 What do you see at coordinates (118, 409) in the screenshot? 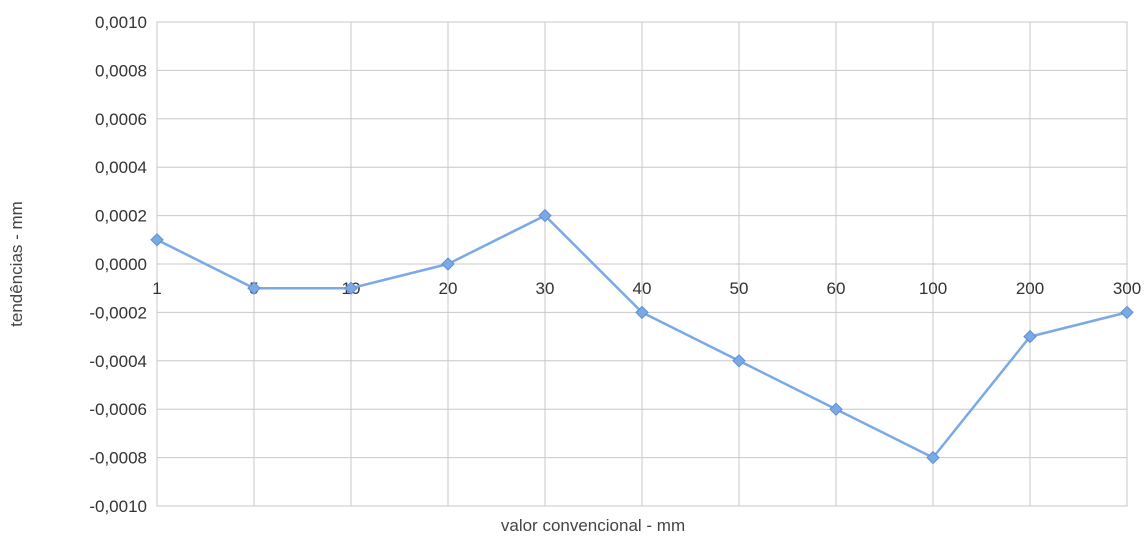
I see `y-tick-label: -0,0006` at bounding box center [118, 409].